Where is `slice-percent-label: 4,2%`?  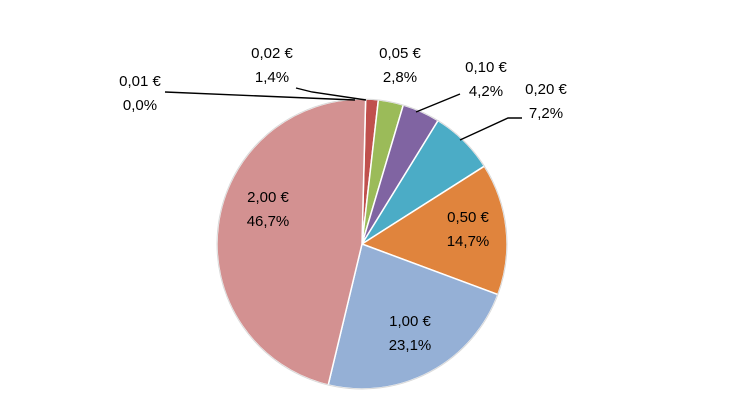 slice-percent-label: 4,2% is located at coordinates (486, 91).